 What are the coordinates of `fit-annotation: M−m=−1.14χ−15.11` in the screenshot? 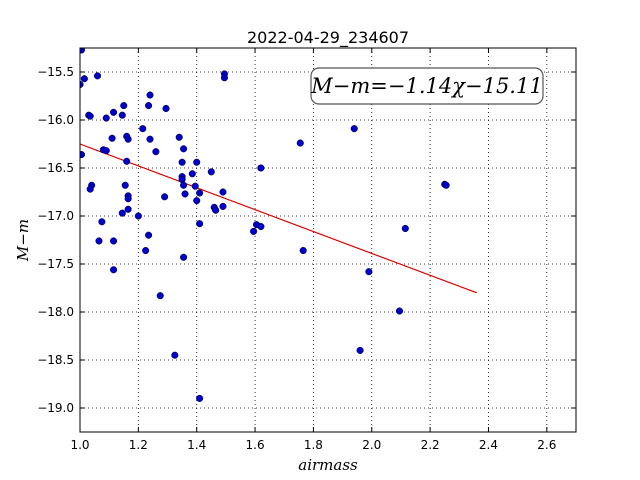 It's located at (427, 86).